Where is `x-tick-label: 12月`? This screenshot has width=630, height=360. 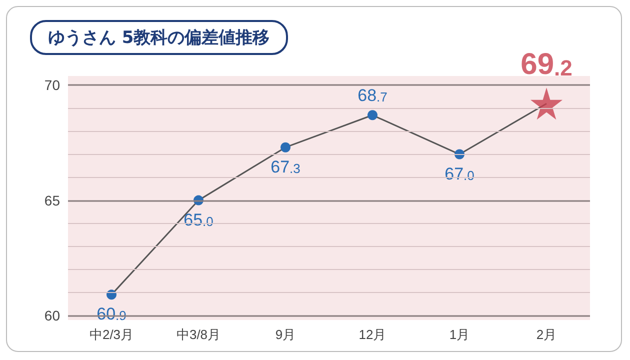
x-tick-label: 12月 is located at coordinates (372, 334).